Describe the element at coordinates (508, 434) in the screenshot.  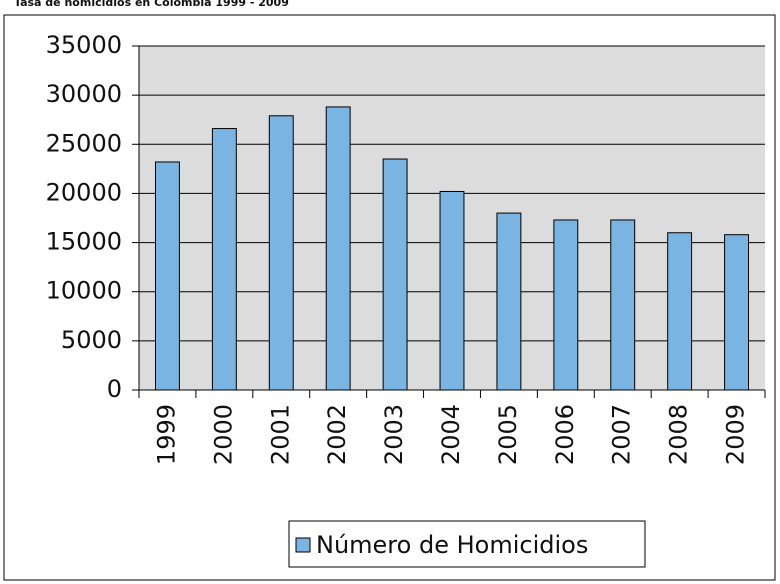
I see `x-tick-label: 2005` at that location.